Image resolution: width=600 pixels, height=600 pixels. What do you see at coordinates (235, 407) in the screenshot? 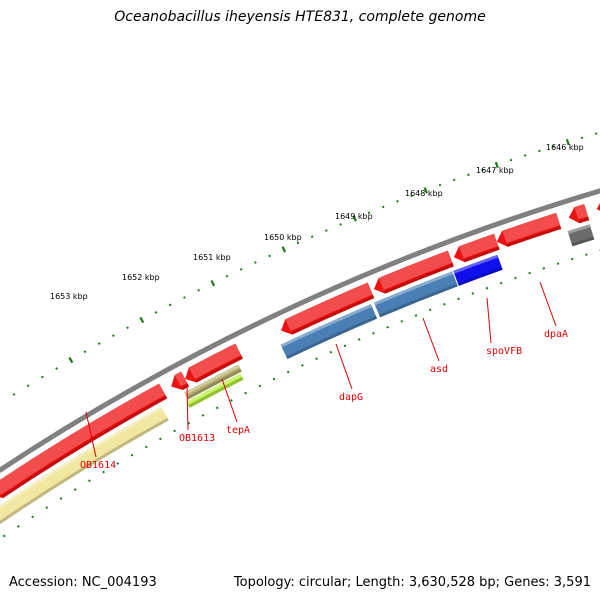
I see `gene-label-tepa: tepA` at bounding box center [235, 407].